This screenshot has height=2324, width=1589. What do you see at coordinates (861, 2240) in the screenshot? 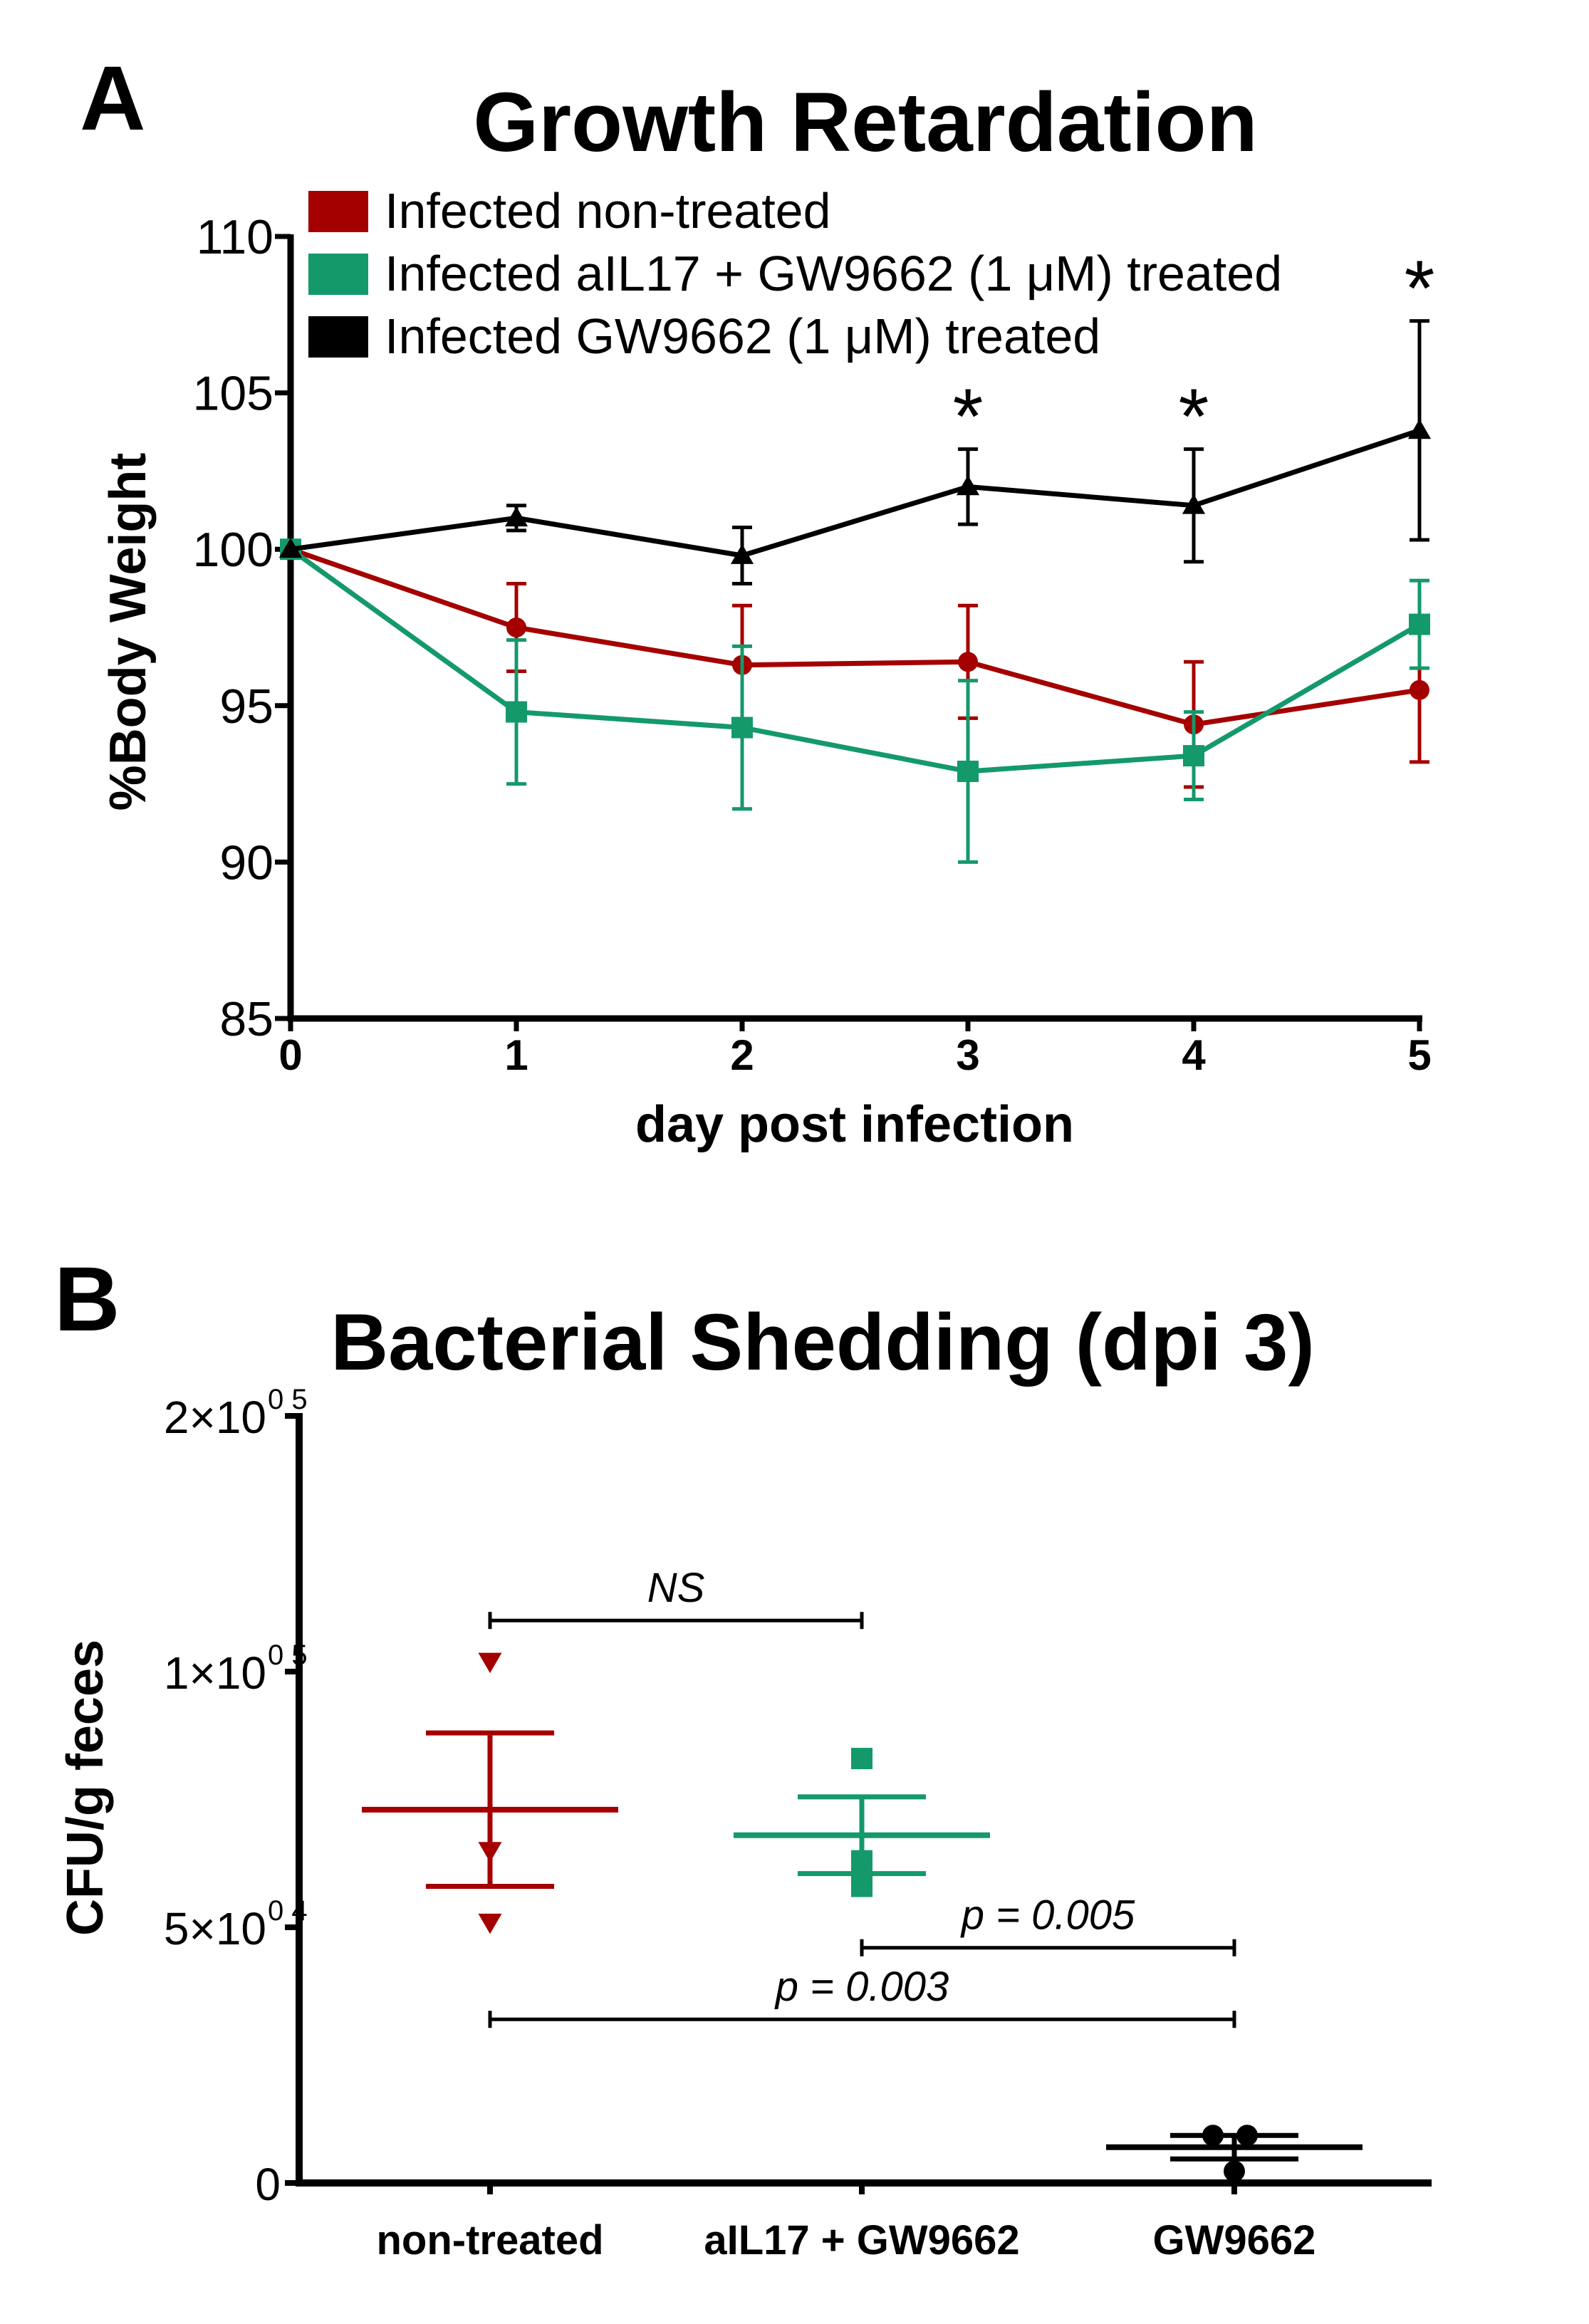
I see `panel-b-x-tick-label: aIL17 + GW9662` at bounding box center [861, 2240].